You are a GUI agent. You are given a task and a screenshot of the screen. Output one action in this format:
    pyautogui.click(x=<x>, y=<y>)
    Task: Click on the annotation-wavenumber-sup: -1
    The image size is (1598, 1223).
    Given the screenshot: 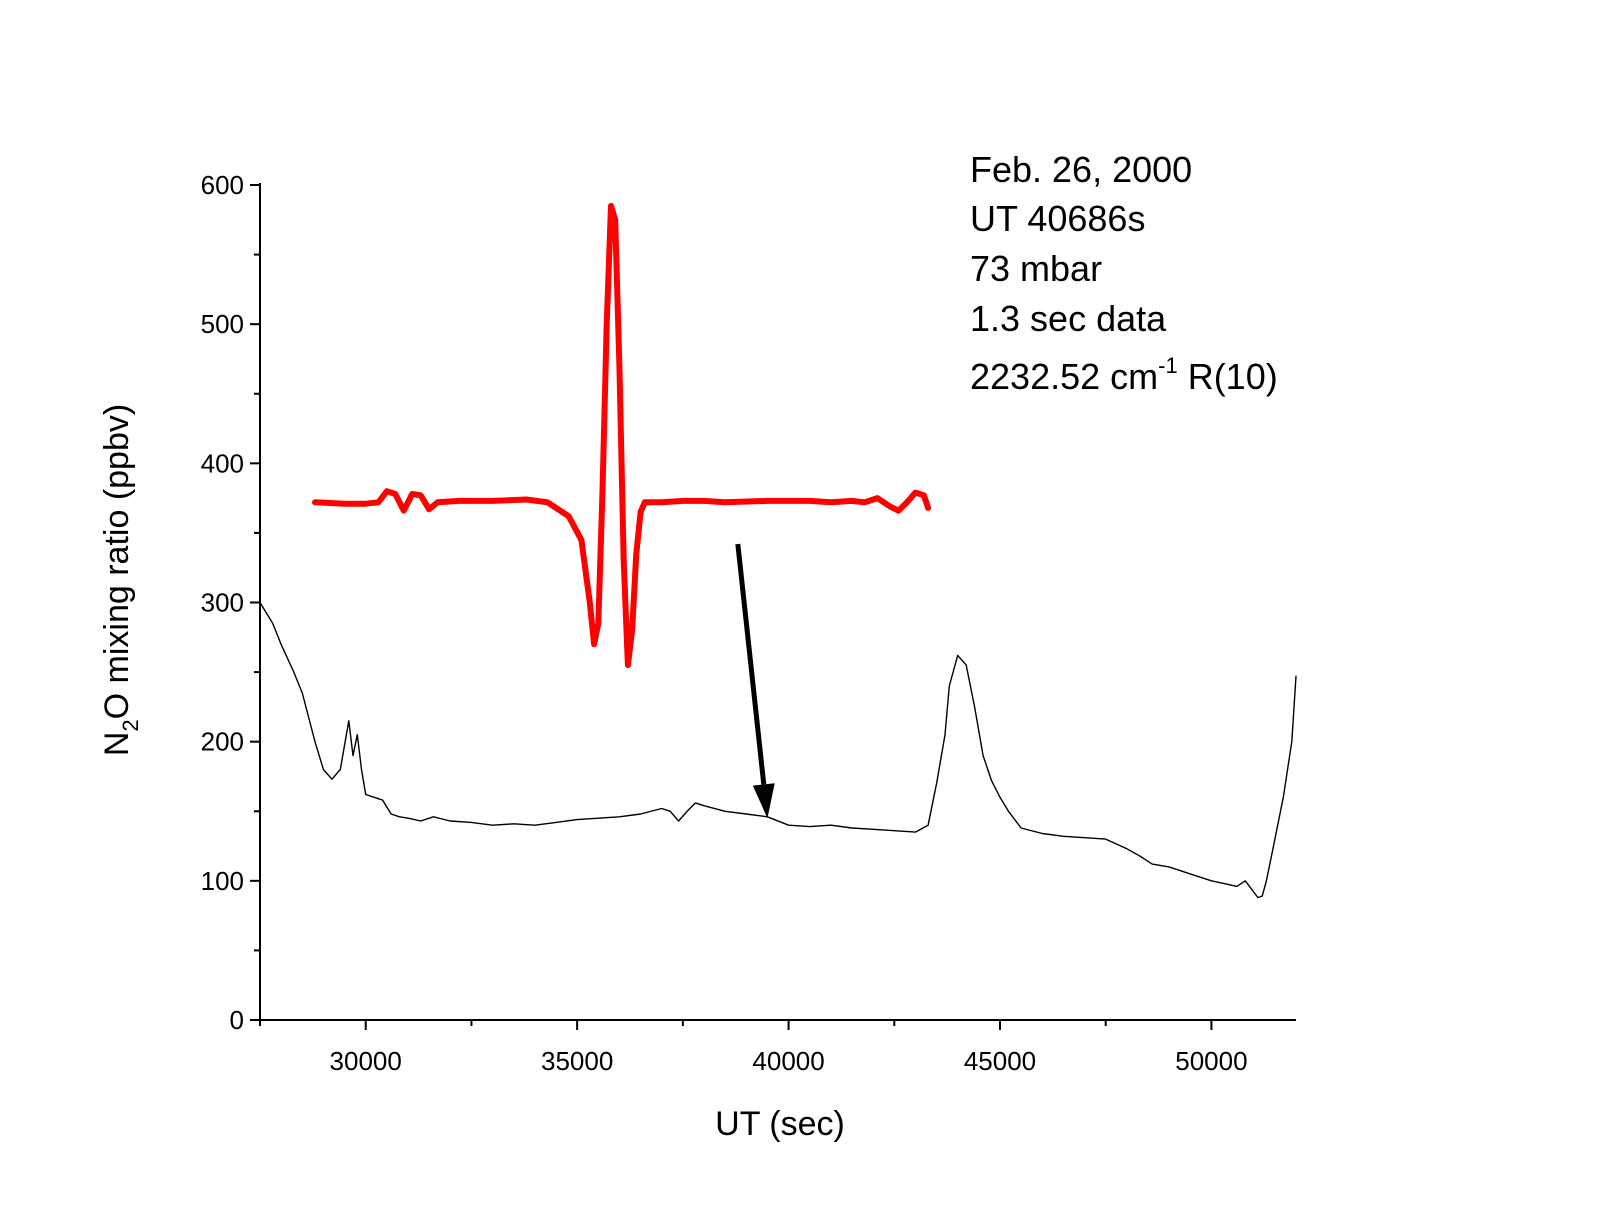 What is the action you would take?
    pyautogui.click(x=1168, y=365)
    